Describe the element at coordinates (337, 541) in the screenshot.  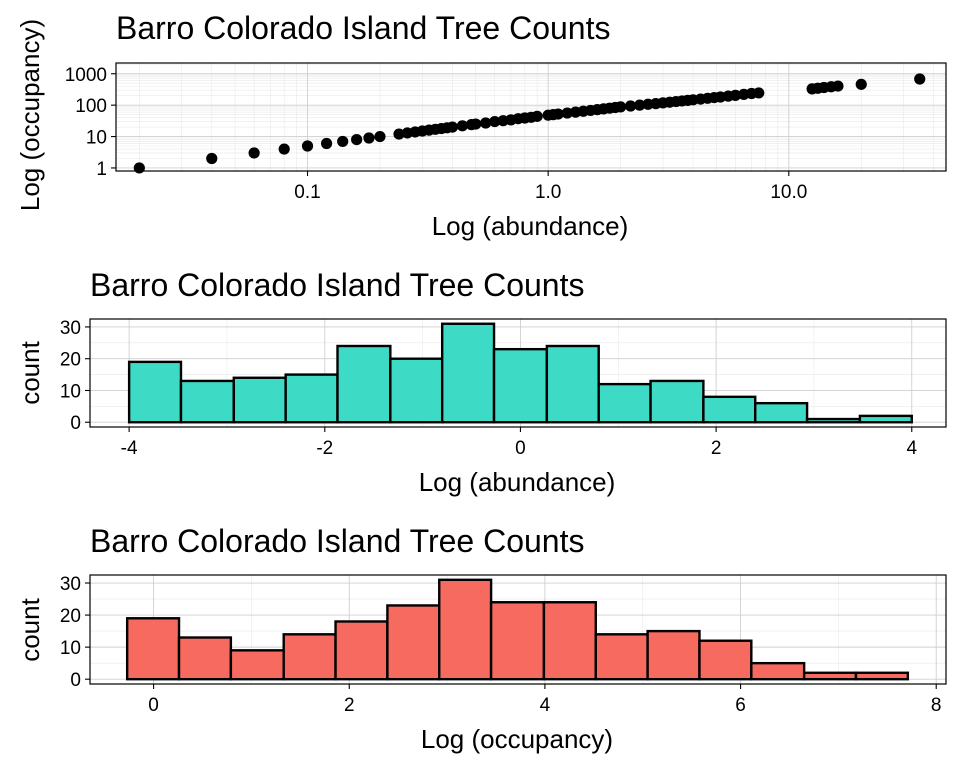
I see `occupancy-histogram-title: Barro Colorado Island Tree Counts` at that location.